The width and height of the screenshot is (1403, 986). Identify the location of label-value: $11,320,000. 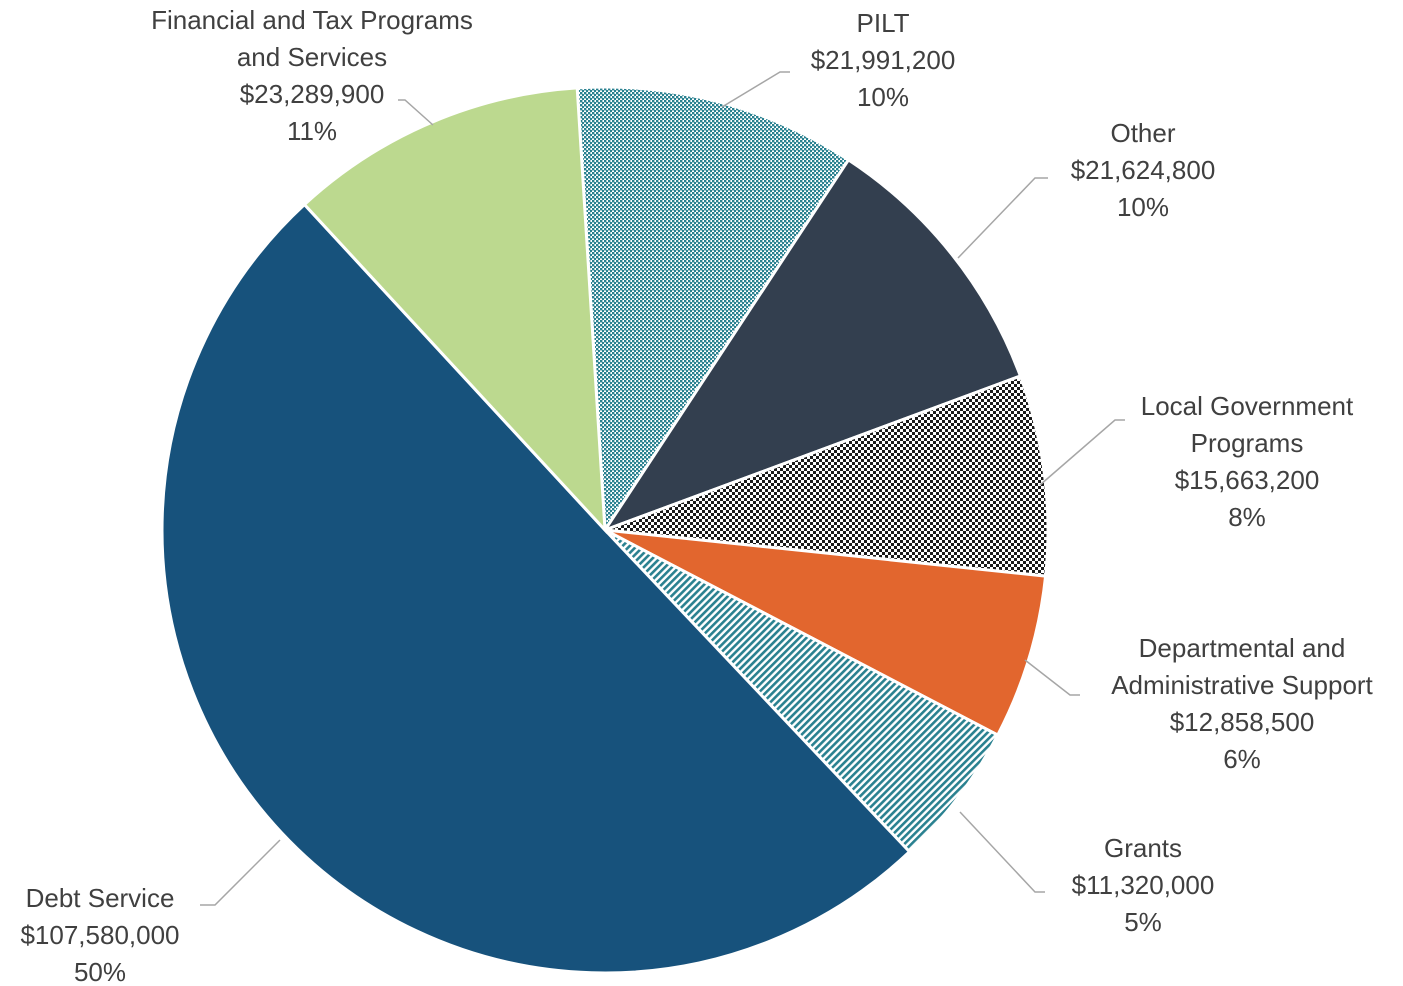
(1143, 885).